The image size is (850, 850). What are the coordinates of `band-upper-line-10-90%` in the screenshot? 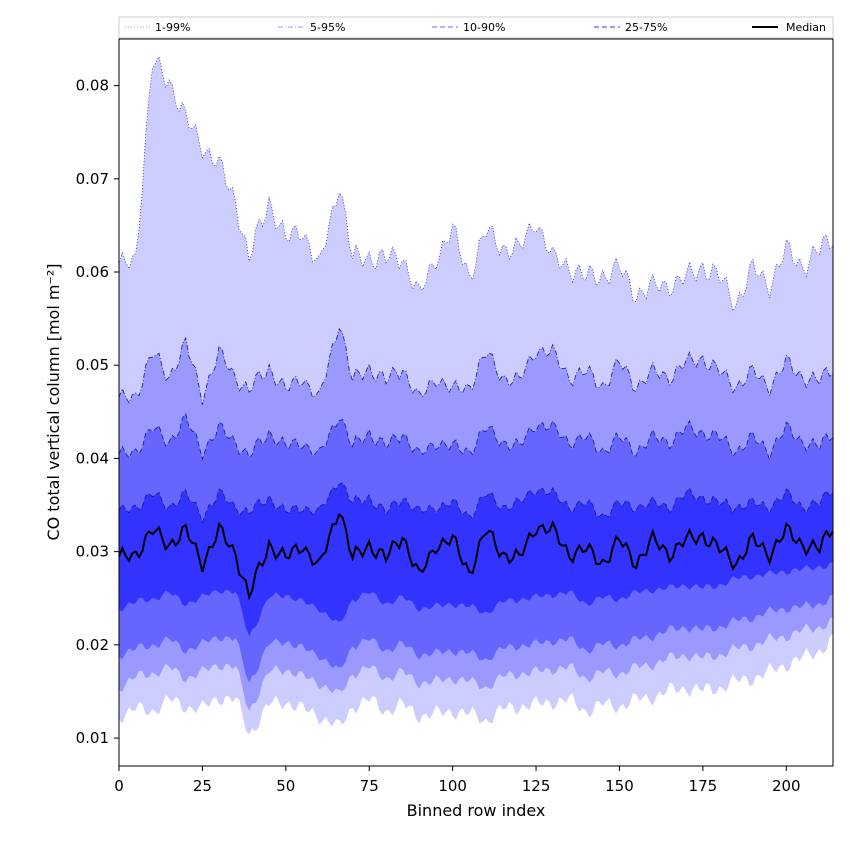 It's located at (476, 436).